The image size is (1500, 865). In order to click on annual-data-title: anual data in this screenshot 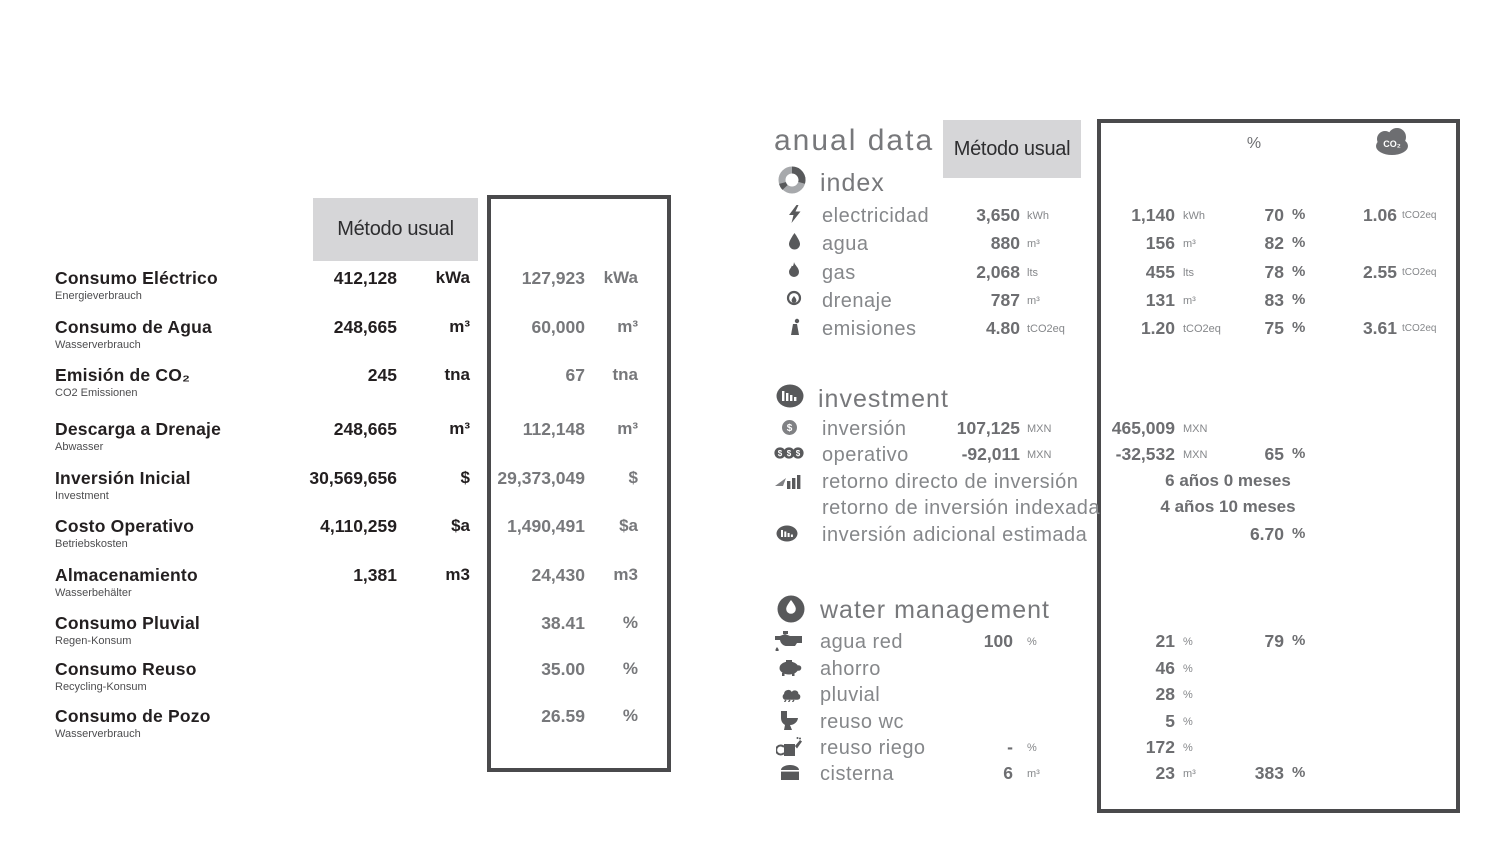, I will do `click(854, 140)`.